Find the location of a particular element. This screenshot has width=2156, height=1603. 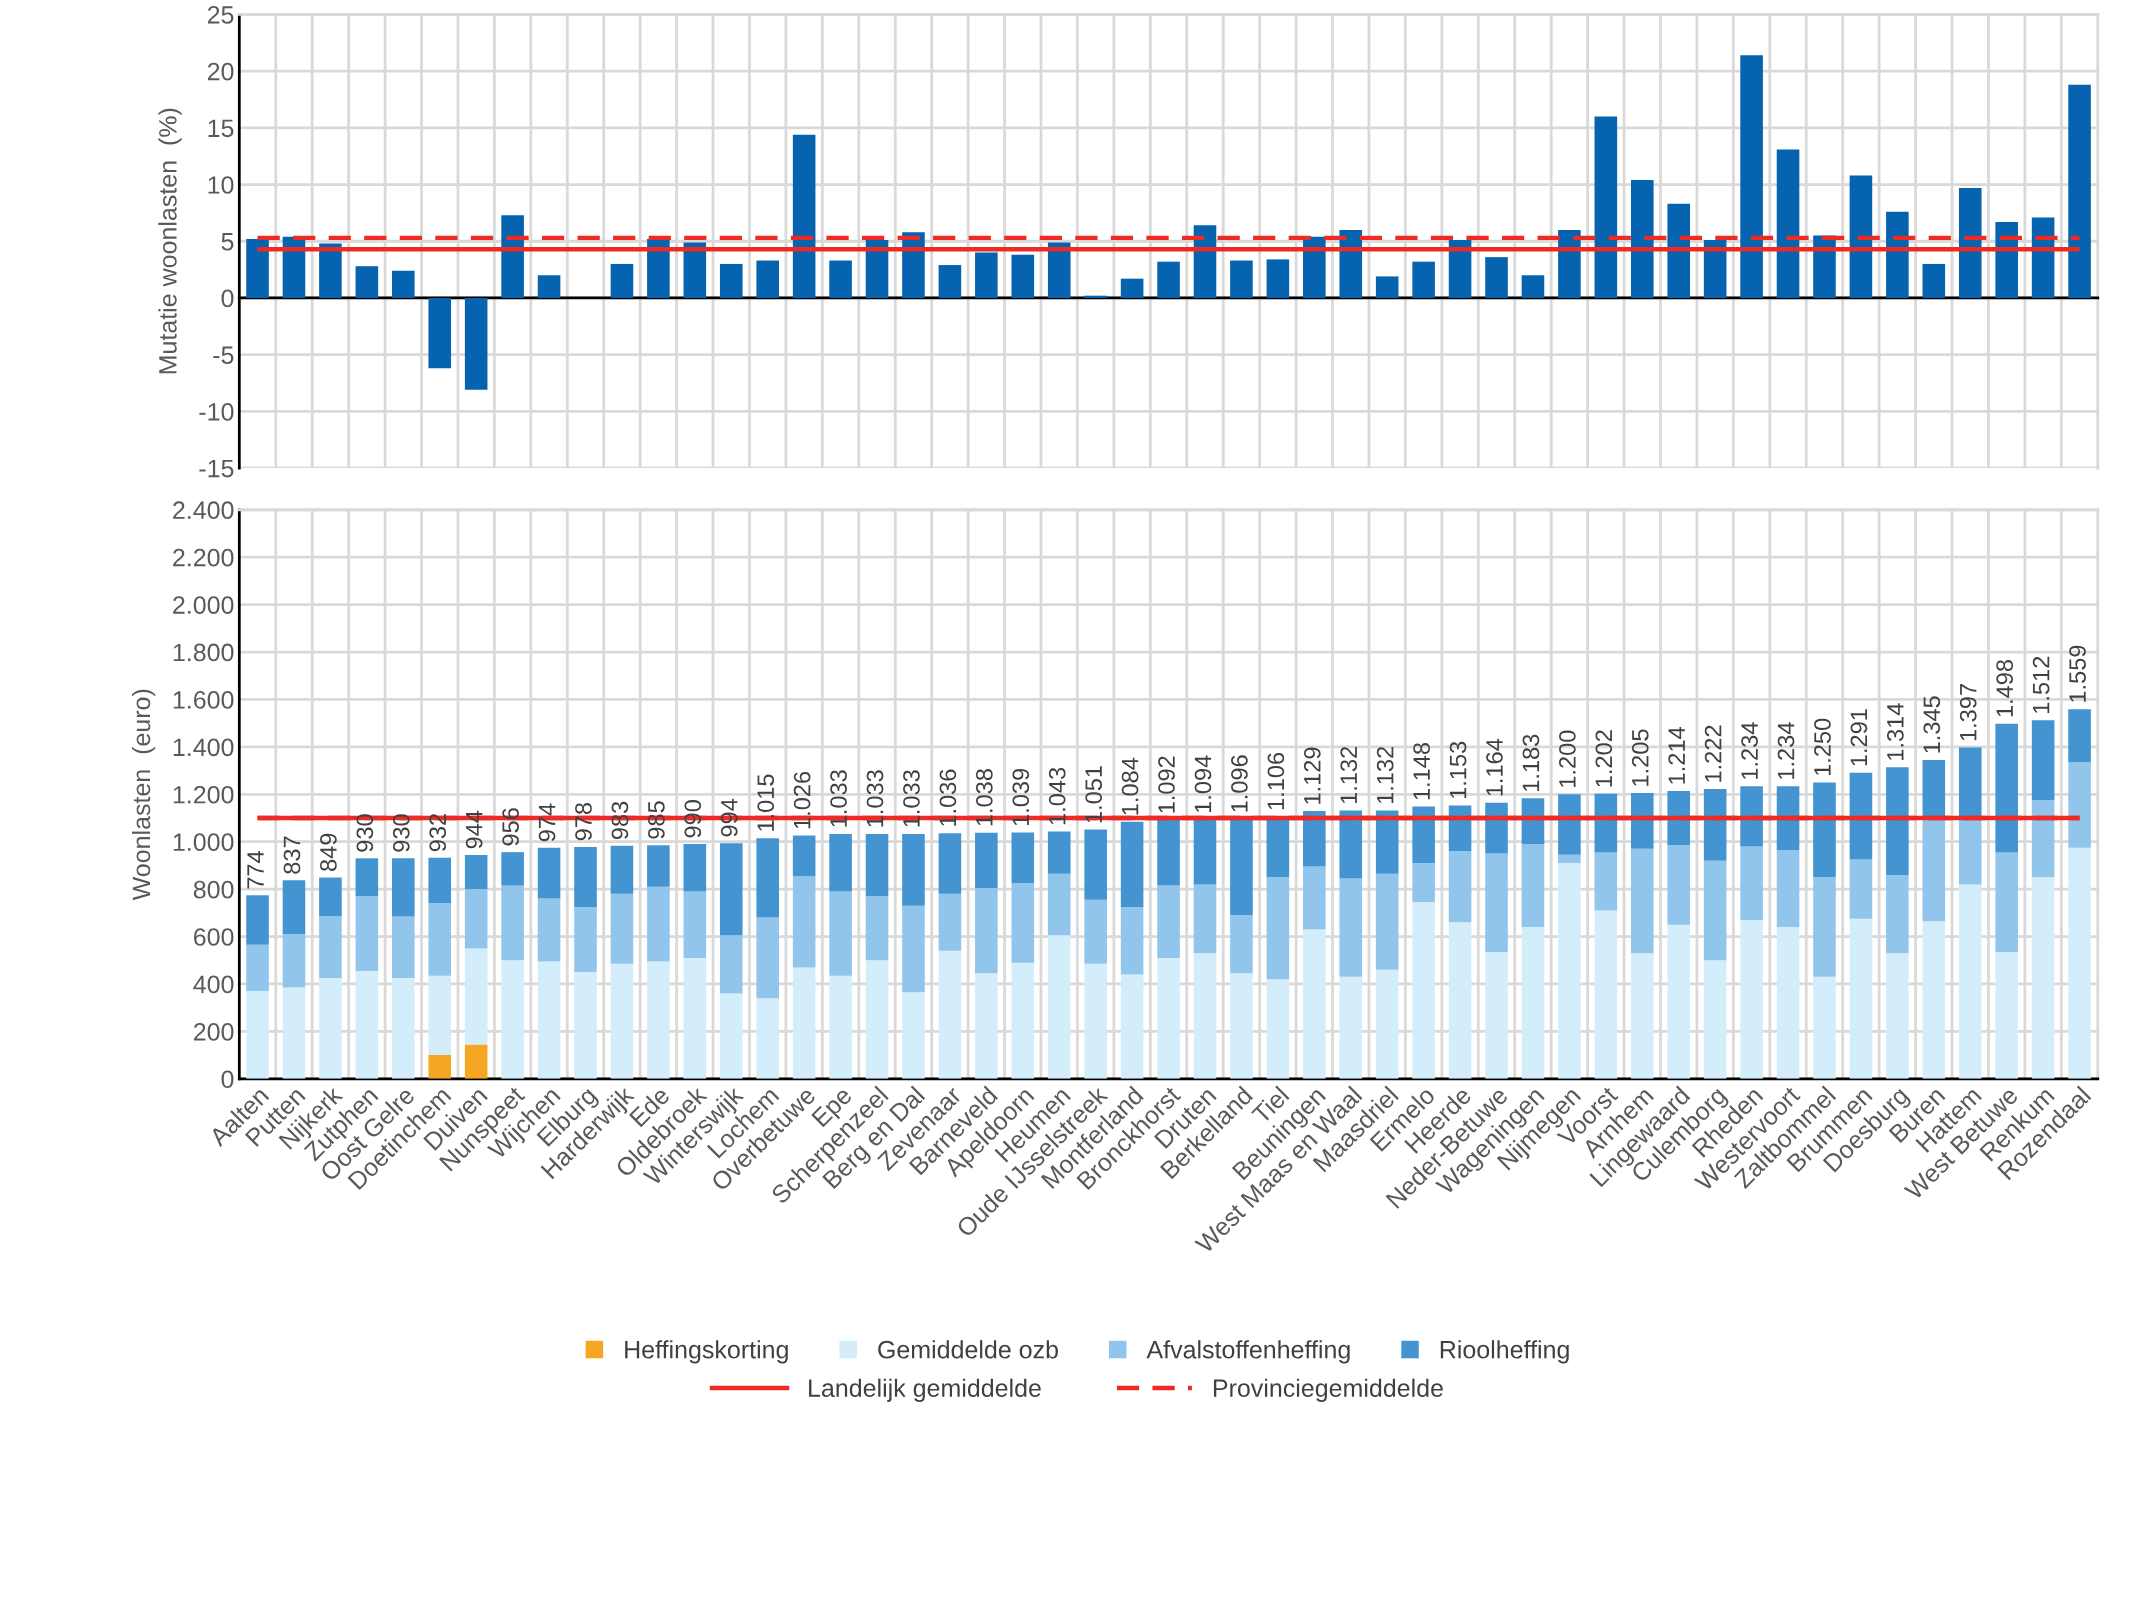

total-label: 1.205 is located at coordinates (1640, 757).